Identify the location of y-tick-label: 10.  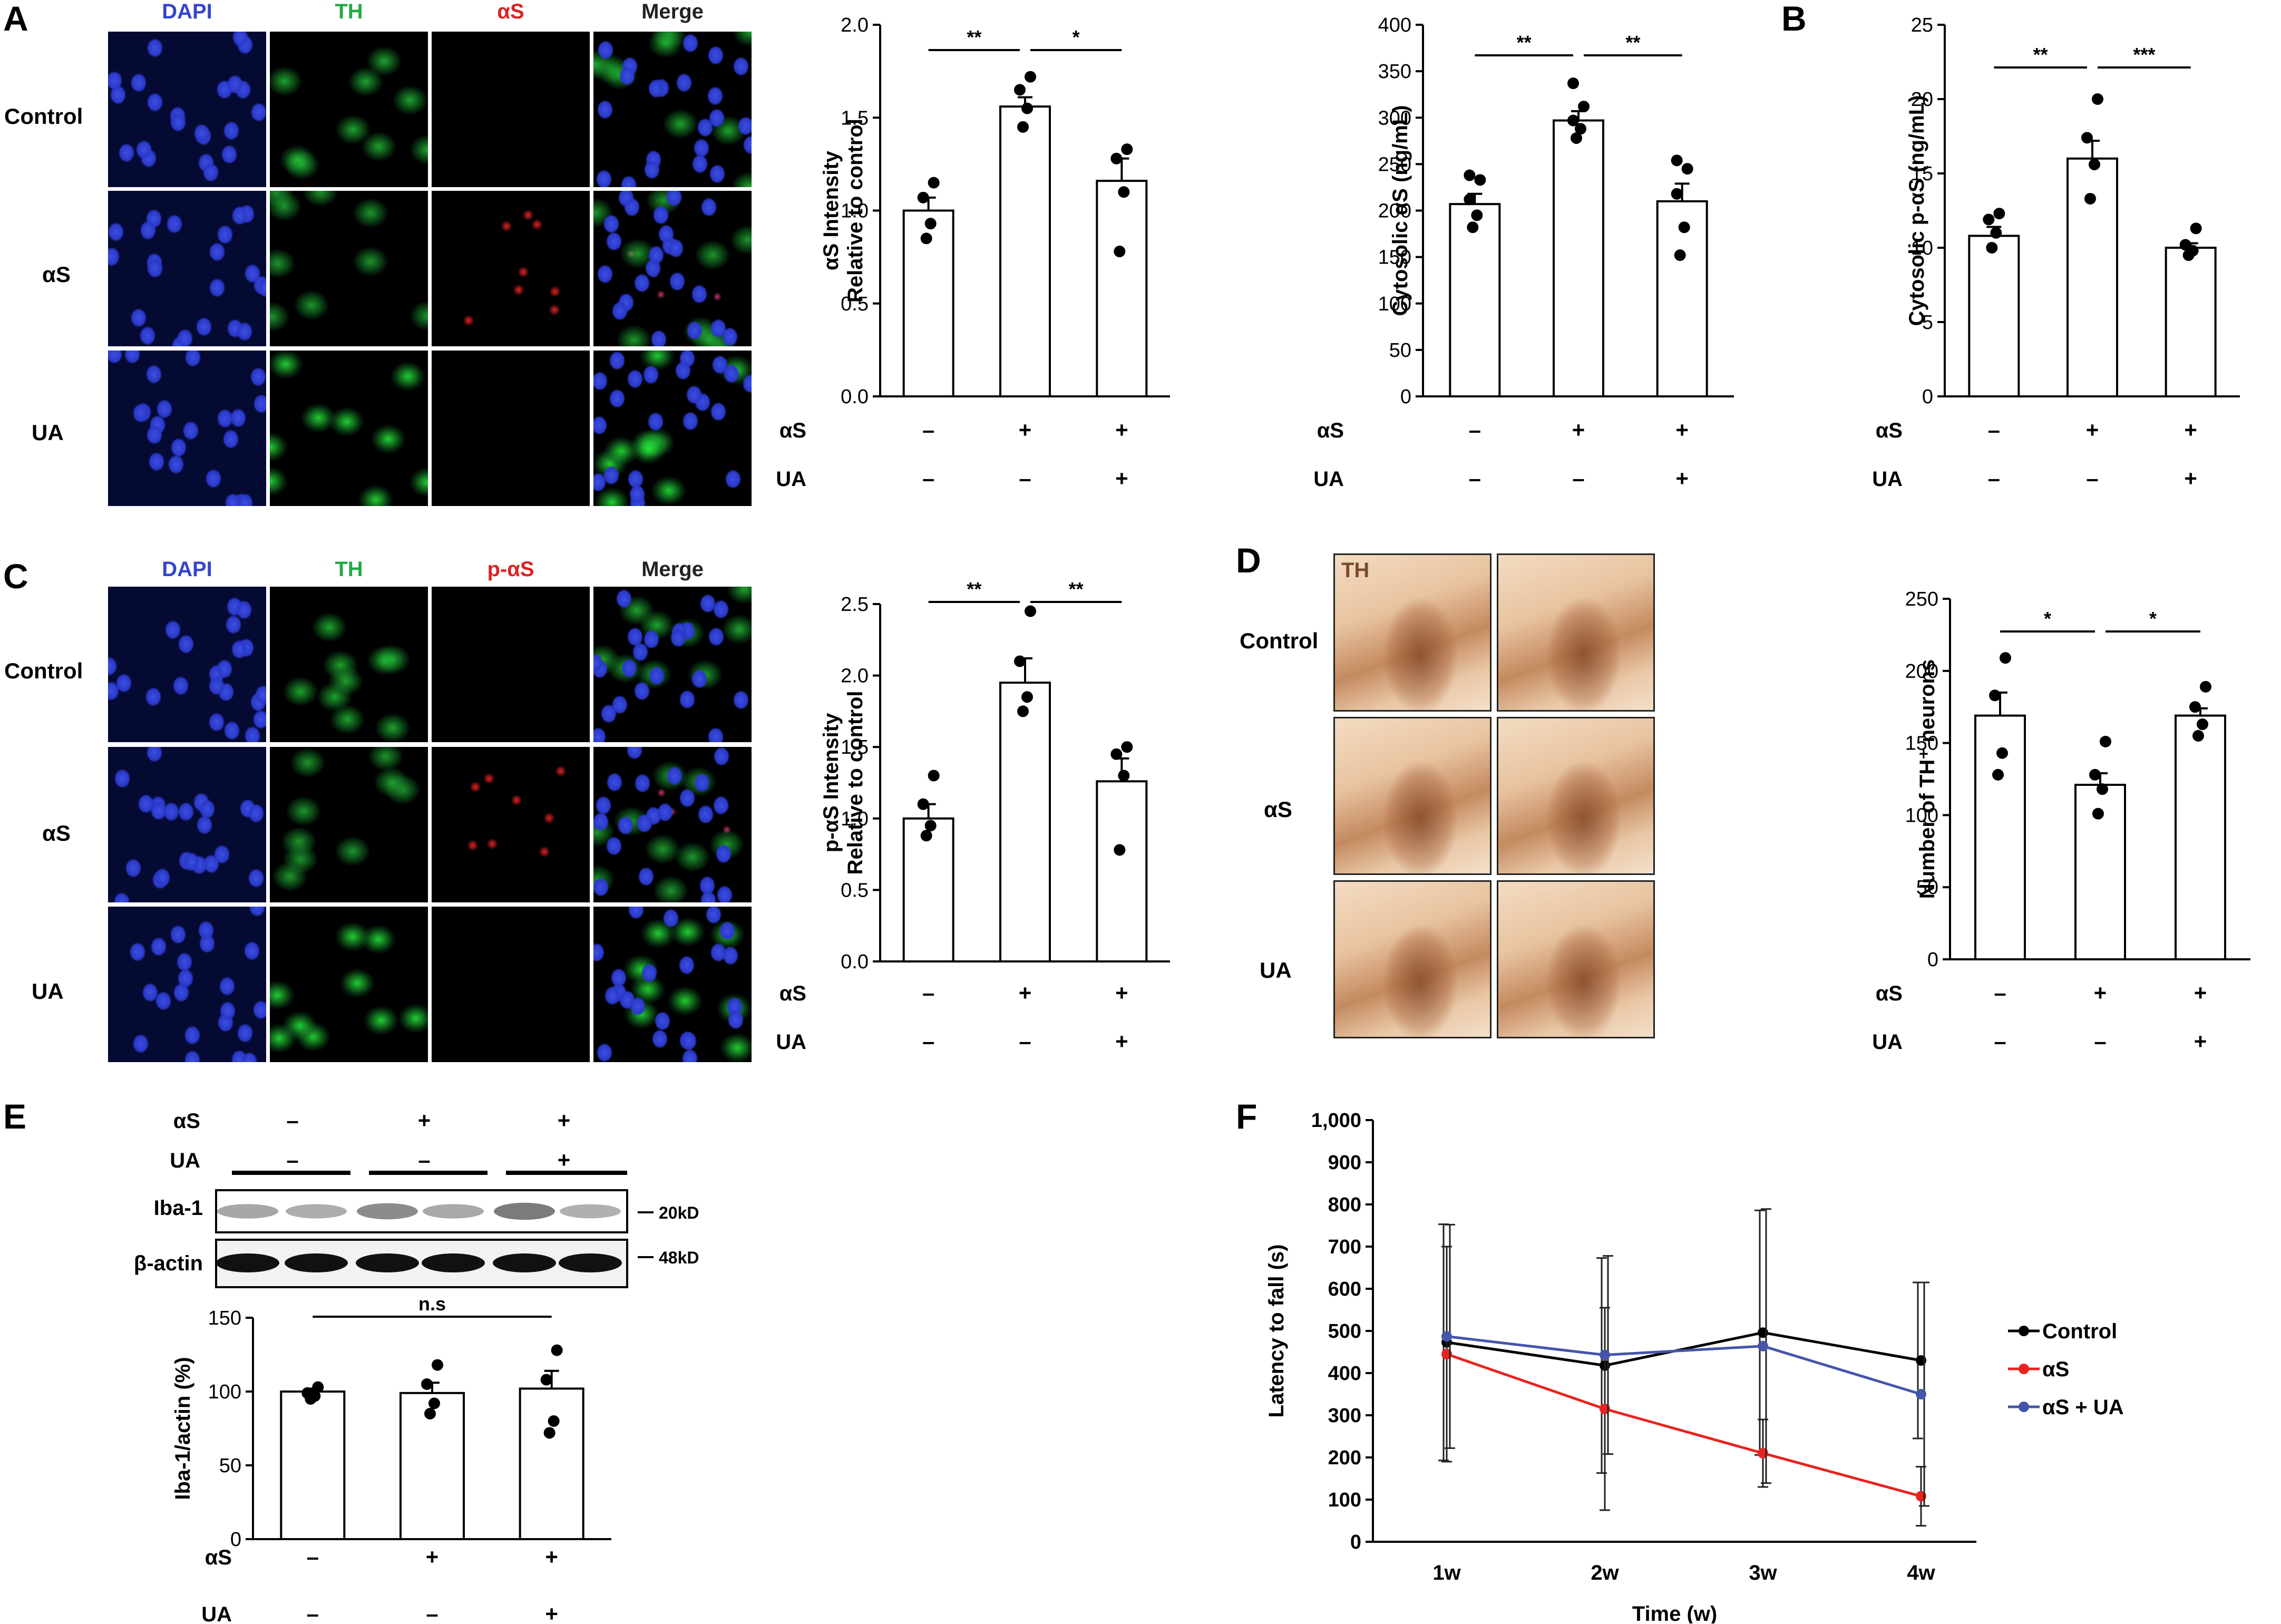
(1922, 248).